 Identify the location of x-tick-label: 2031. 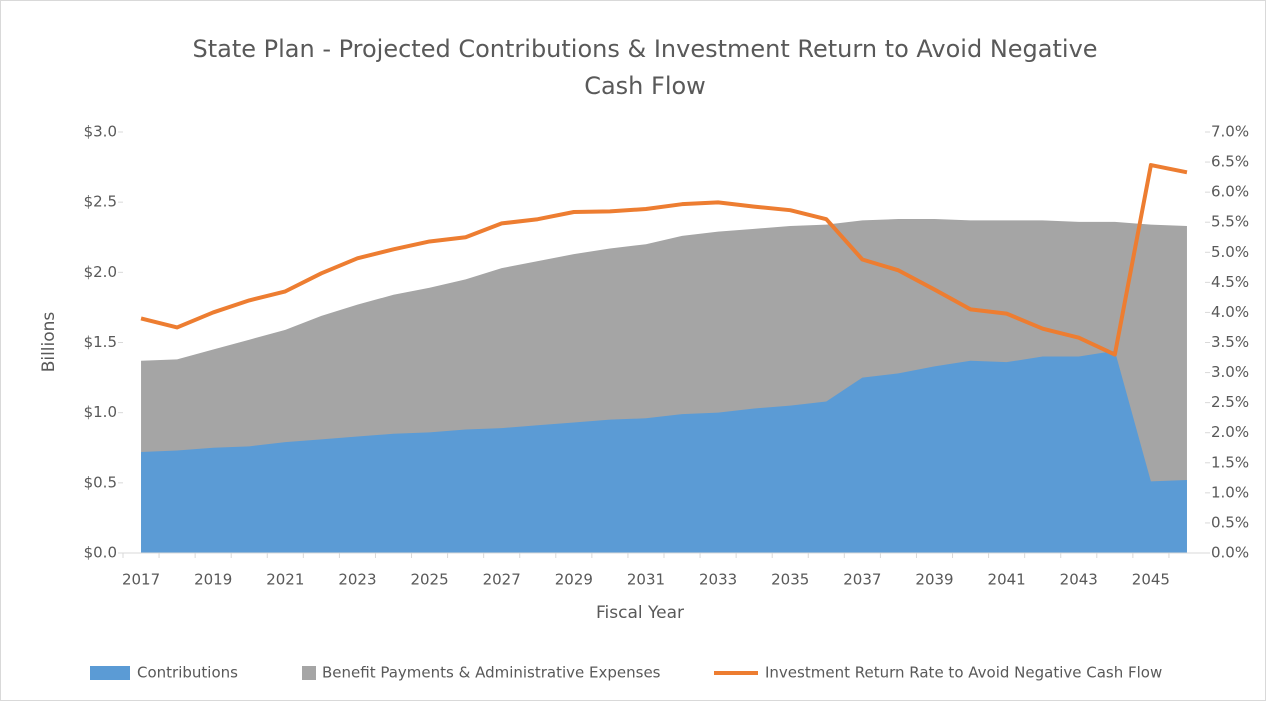
(646, 580).